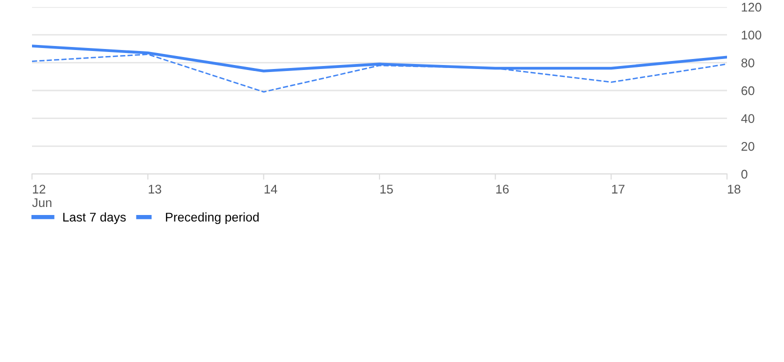 Image resolution: width=784 pixels, height=362 pixels. Describe the element at coordinates (747, 63) in the screenshot. I see `y-tick-label: 80` at that location.